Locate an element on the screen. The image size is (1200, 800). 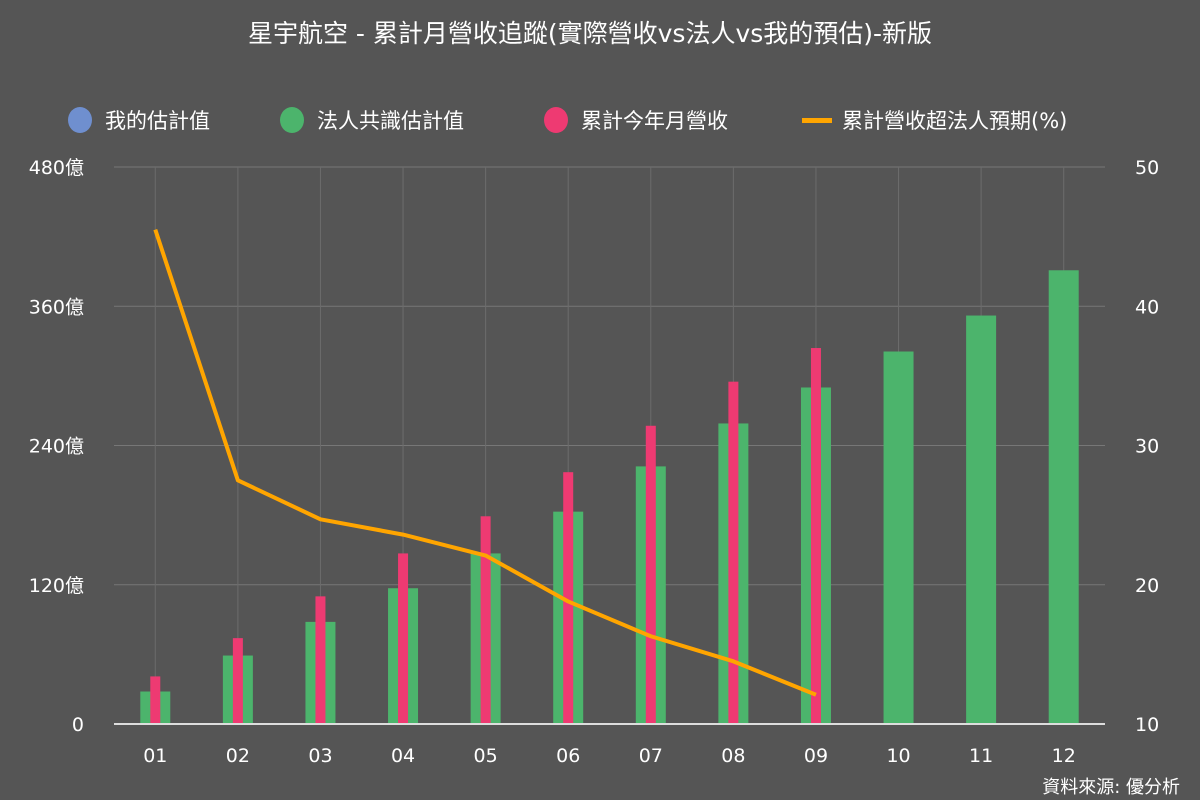
legend-label: 法人共識估計值 is located at coordinates (390, 121).